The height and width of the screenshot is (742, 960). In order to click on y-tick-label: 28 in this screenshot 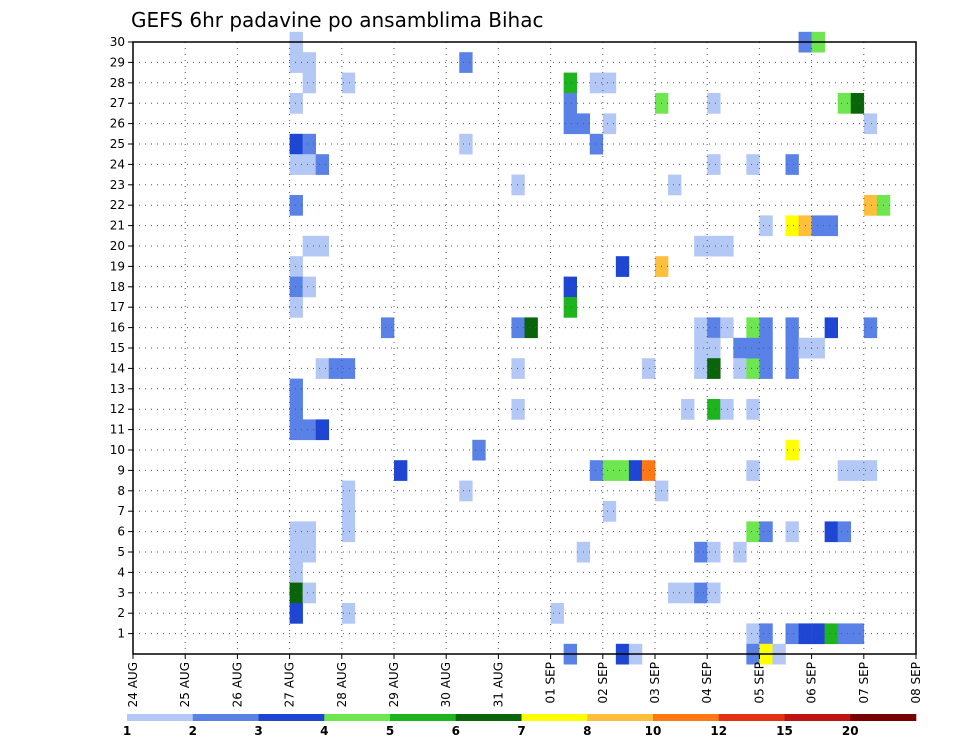, I will do `click(117, 83)`.